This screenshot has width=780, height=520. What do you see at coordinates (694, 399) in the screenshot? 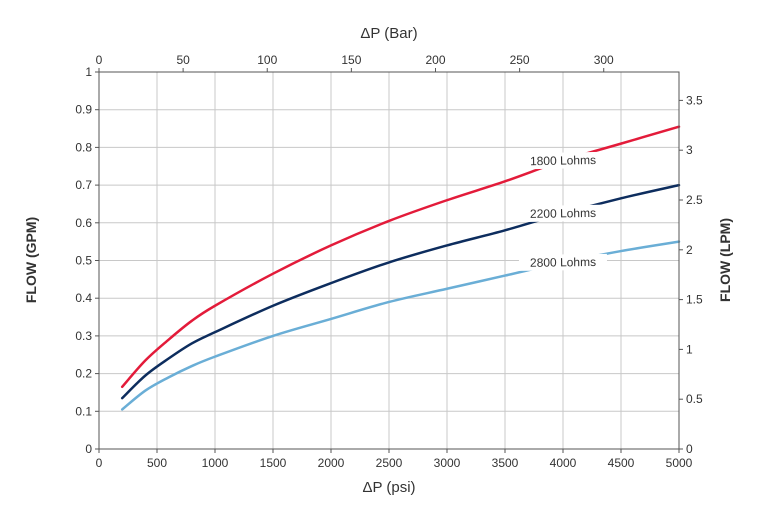
I see `y-right-tick-label: 0.5` at bounding box center [694, 399].